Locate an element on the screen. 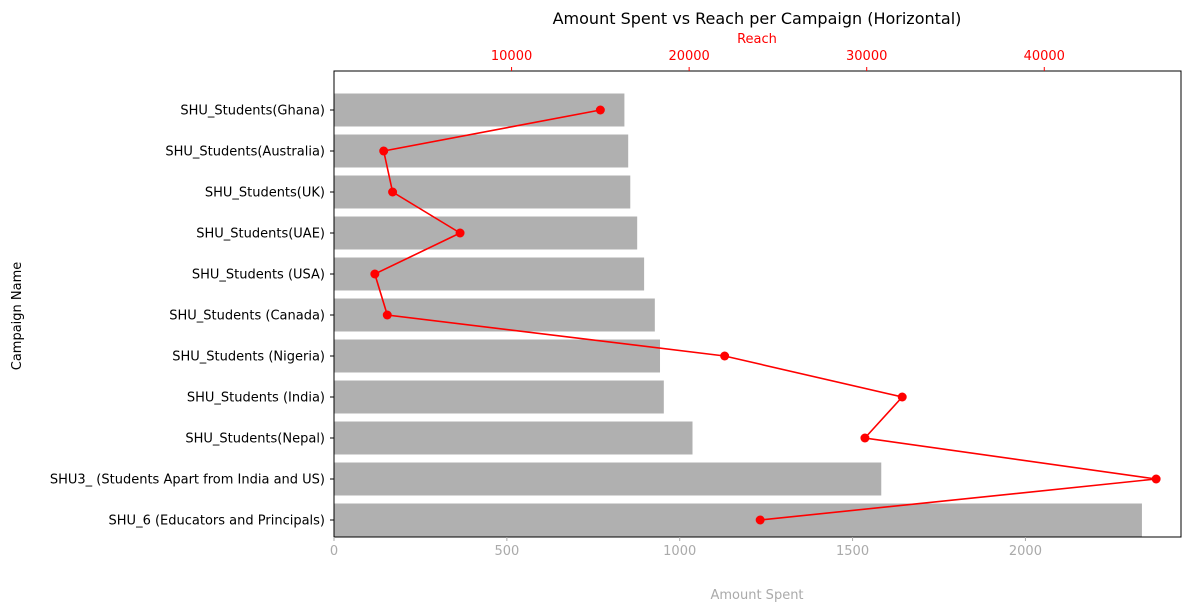 The height and width of the screenshot is (612, 1189). y-tick-label: SHU_Students (India) is located at coordinates (256, 398).